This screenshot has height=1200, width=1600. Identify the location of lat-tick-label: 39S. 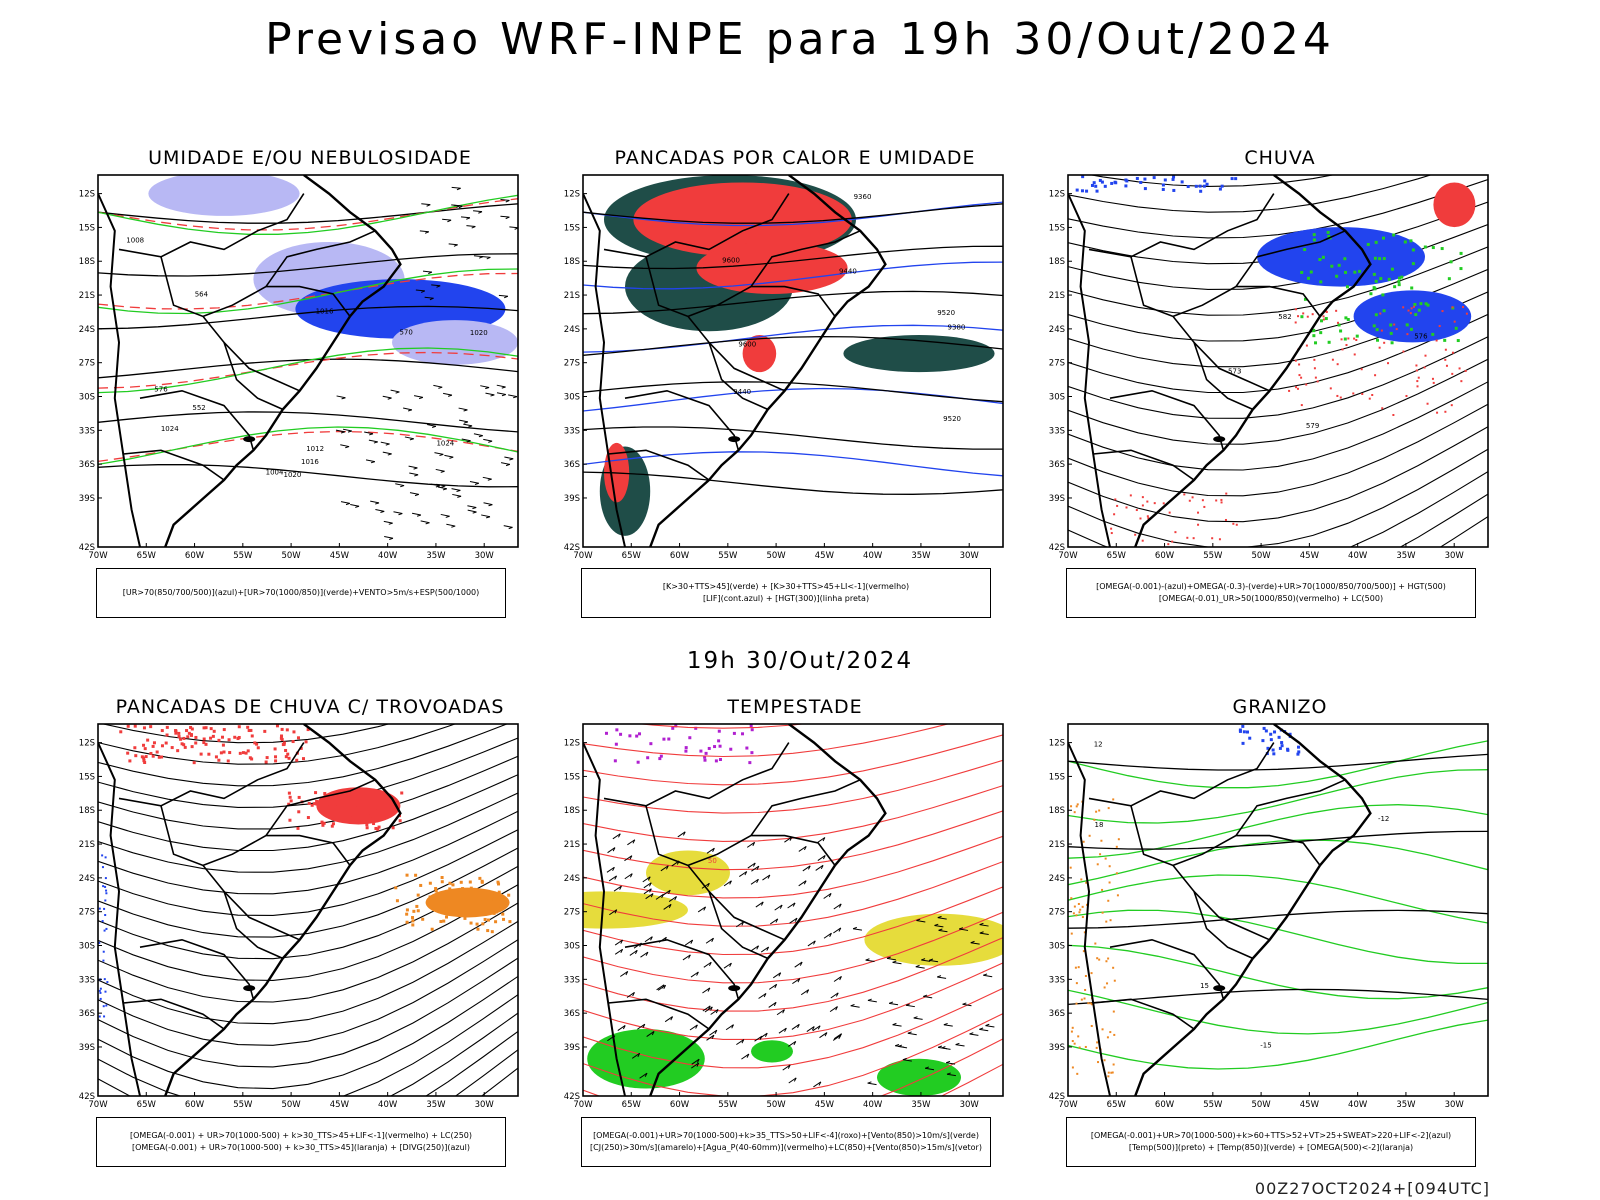
(87, 499).